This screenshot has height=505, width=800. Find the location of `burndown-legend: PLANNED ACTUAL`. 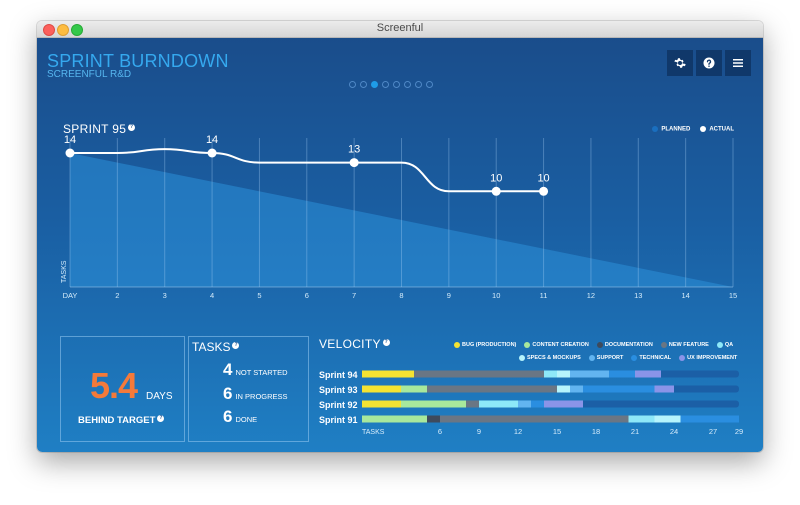

burndown-legend: PLANNED ACTUAL is located at coordinates (693, 129).